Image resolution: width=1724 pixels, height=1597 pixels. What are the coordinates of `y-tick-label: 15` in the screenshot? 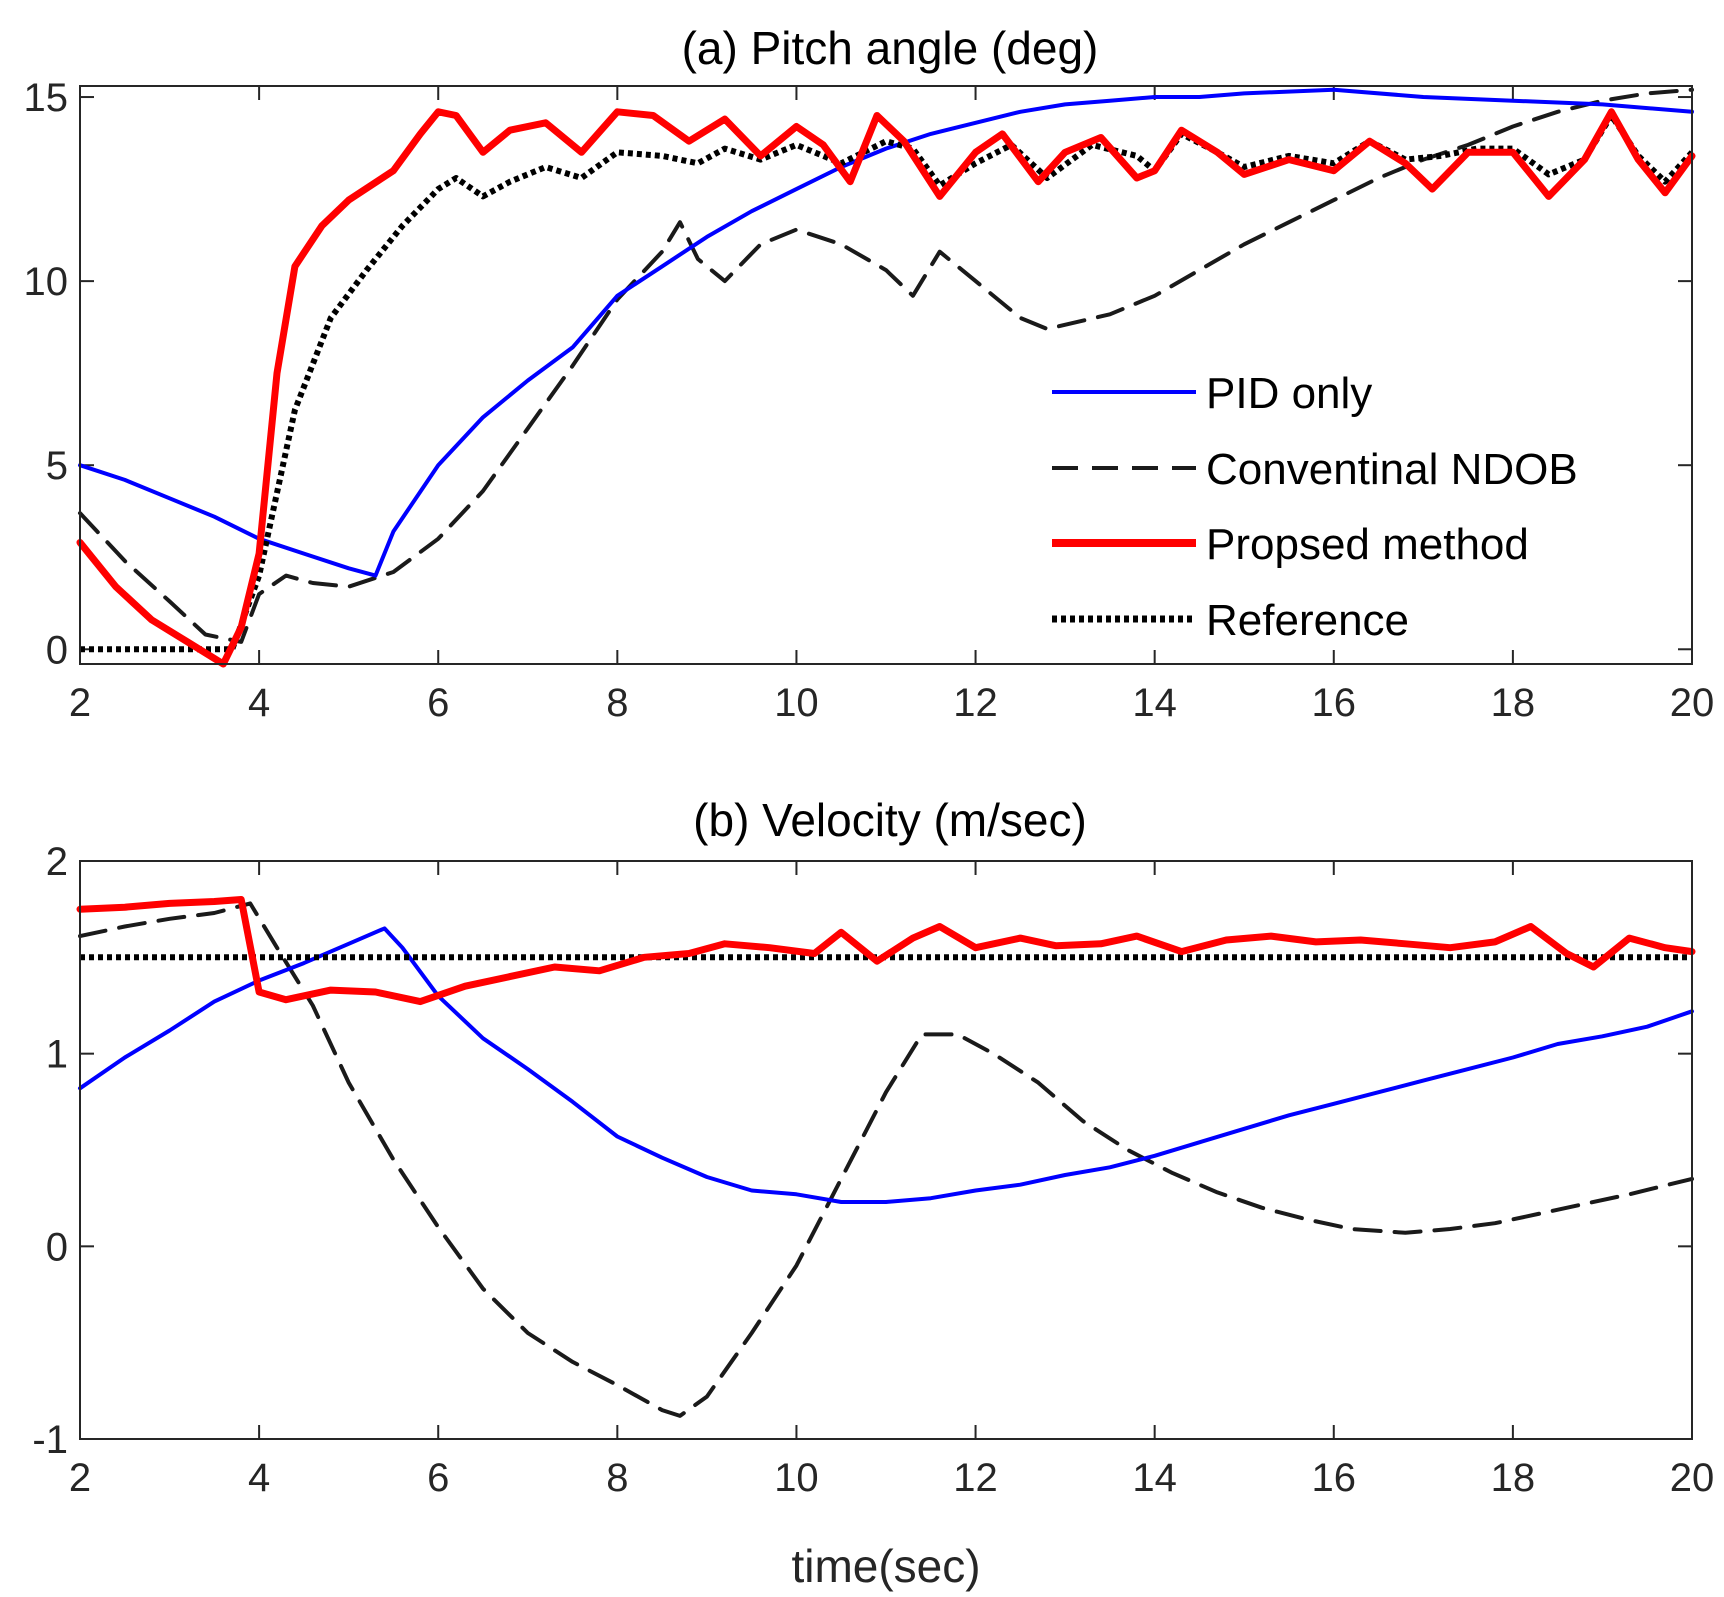 It's located at (46, 98).